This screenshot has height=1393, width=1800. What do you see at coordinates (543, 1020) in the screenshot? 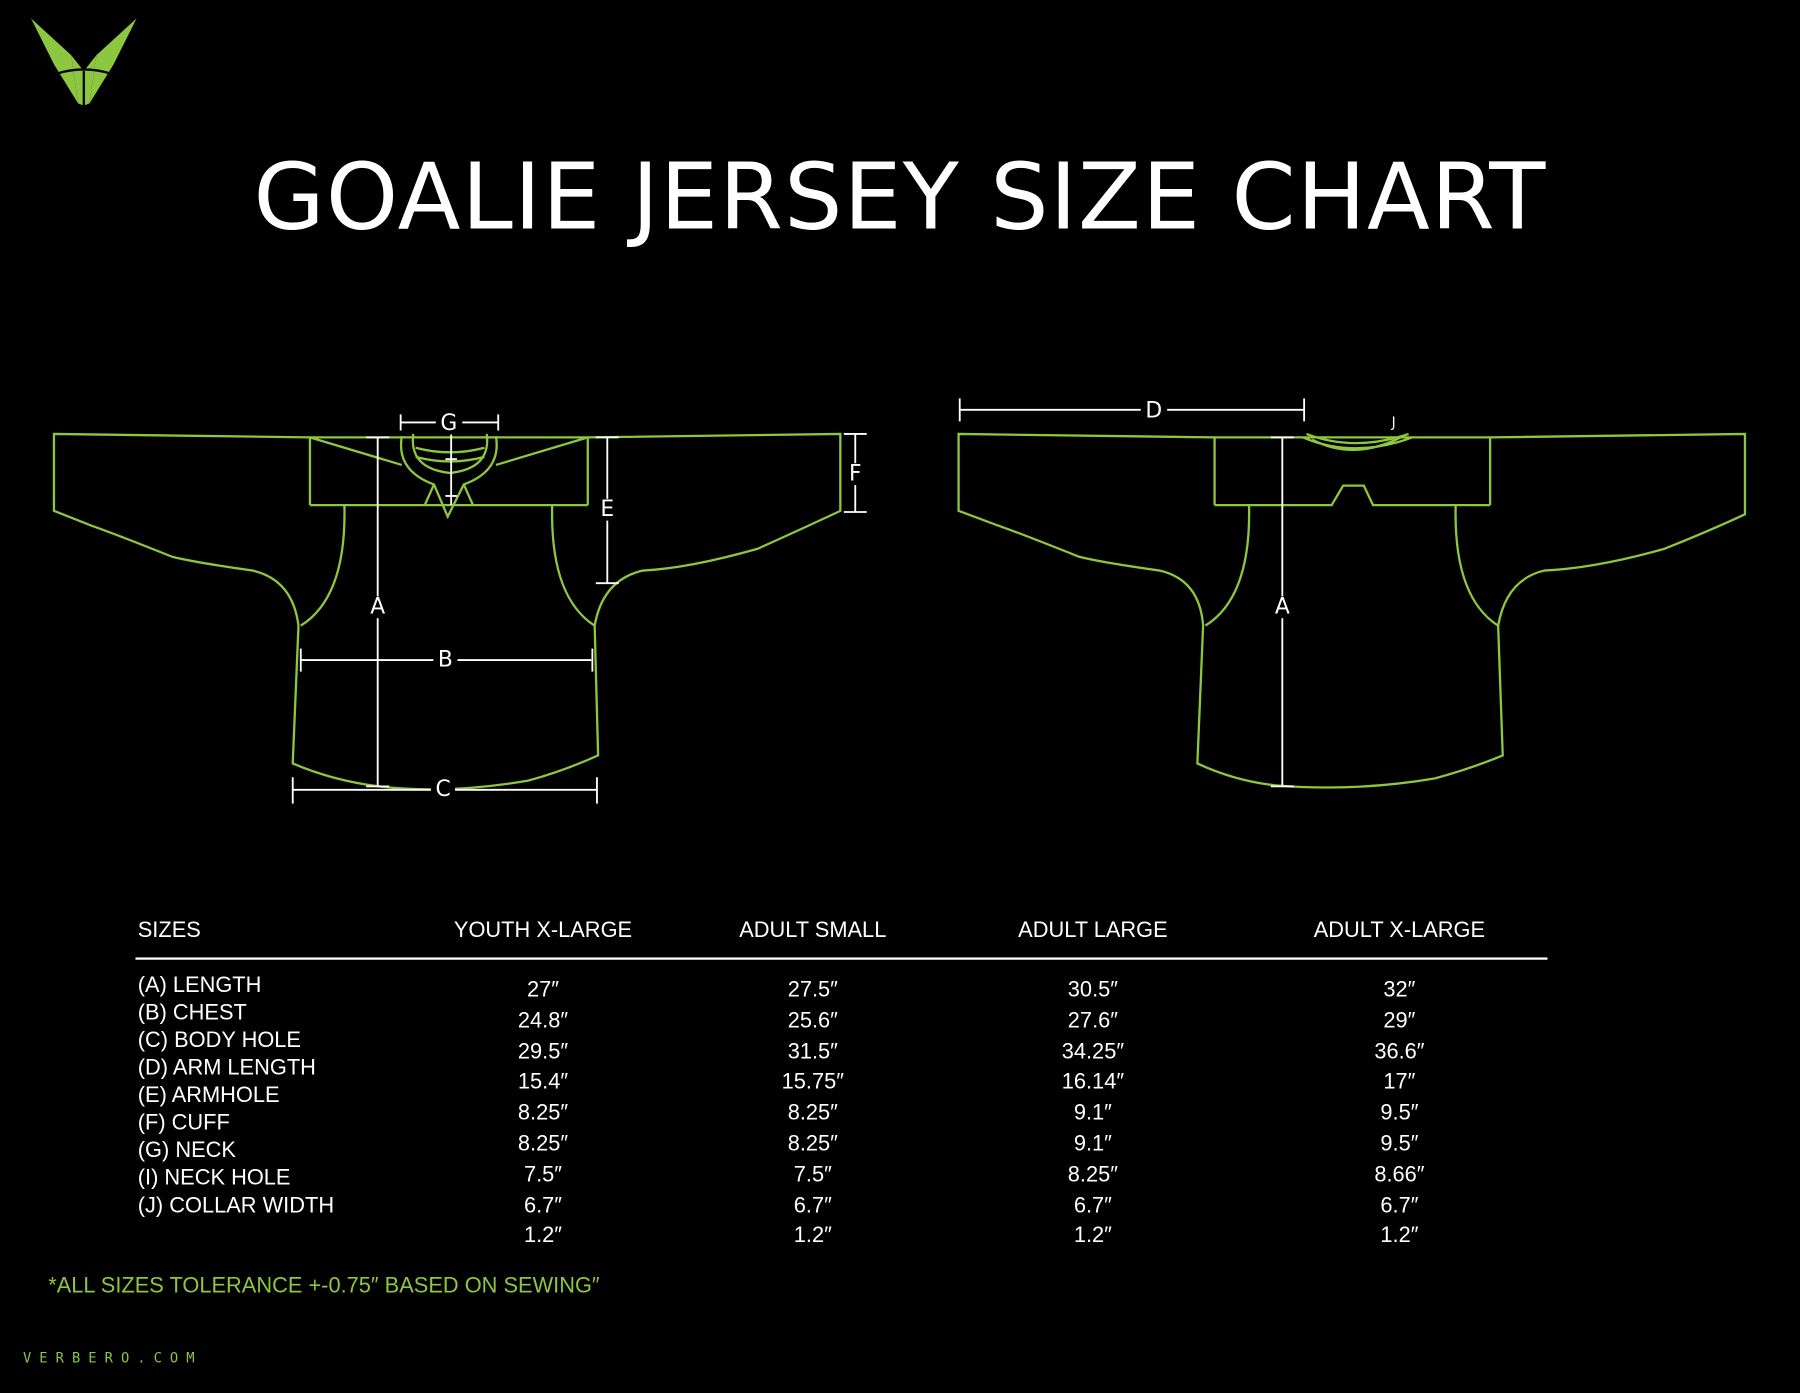
I see `cell: 24.8″` at bounding box center [543, 1020].